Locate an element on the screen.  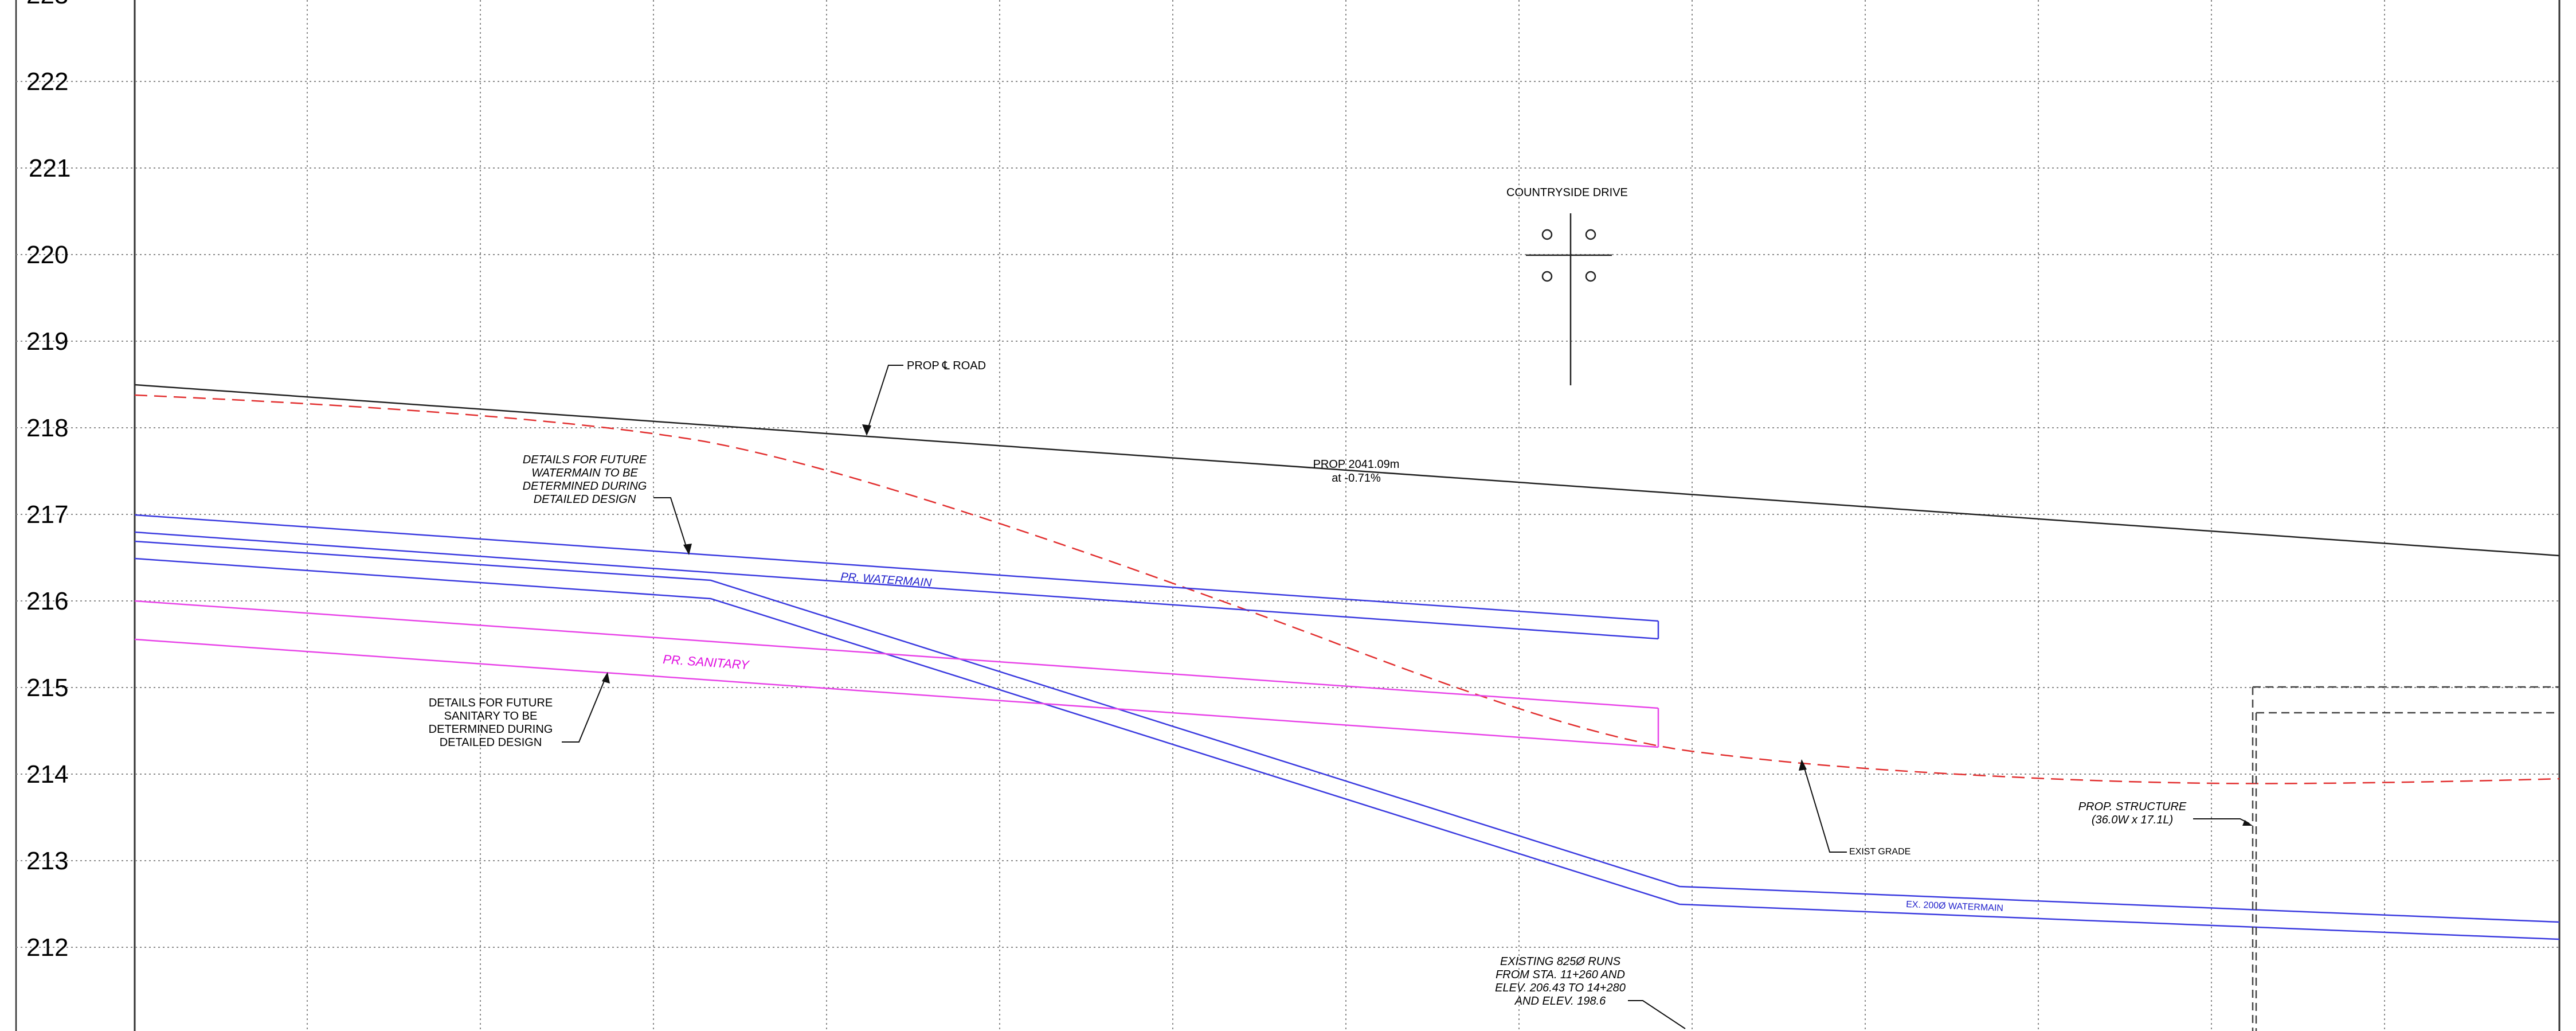
watermain-note-leader is located at coordinates (670, 525).